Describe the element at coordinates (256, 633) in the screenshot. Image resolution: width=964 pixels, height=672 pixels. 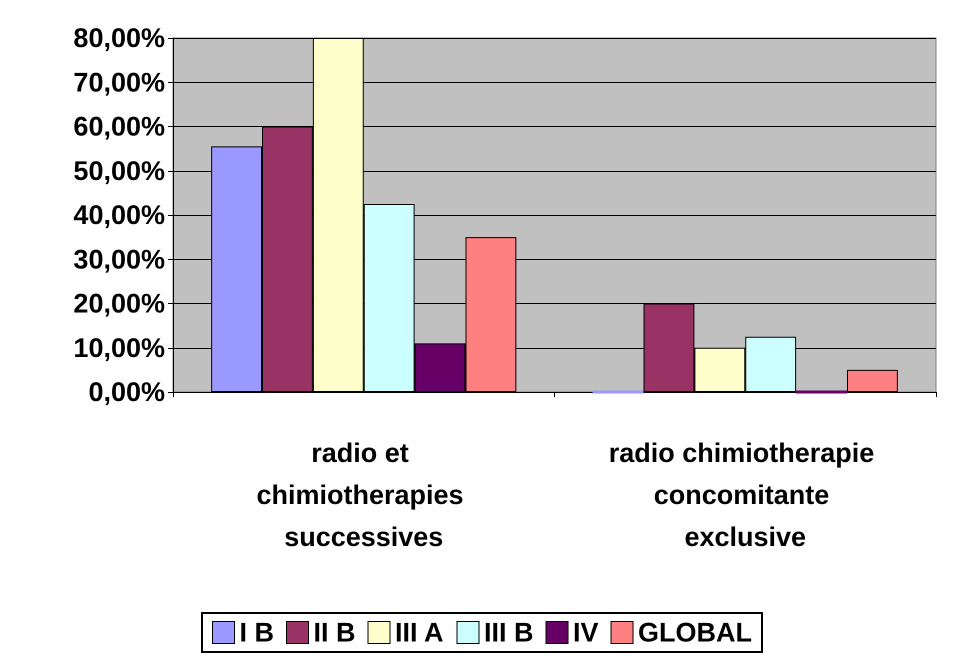
I see `legend-label: I B` at that location.